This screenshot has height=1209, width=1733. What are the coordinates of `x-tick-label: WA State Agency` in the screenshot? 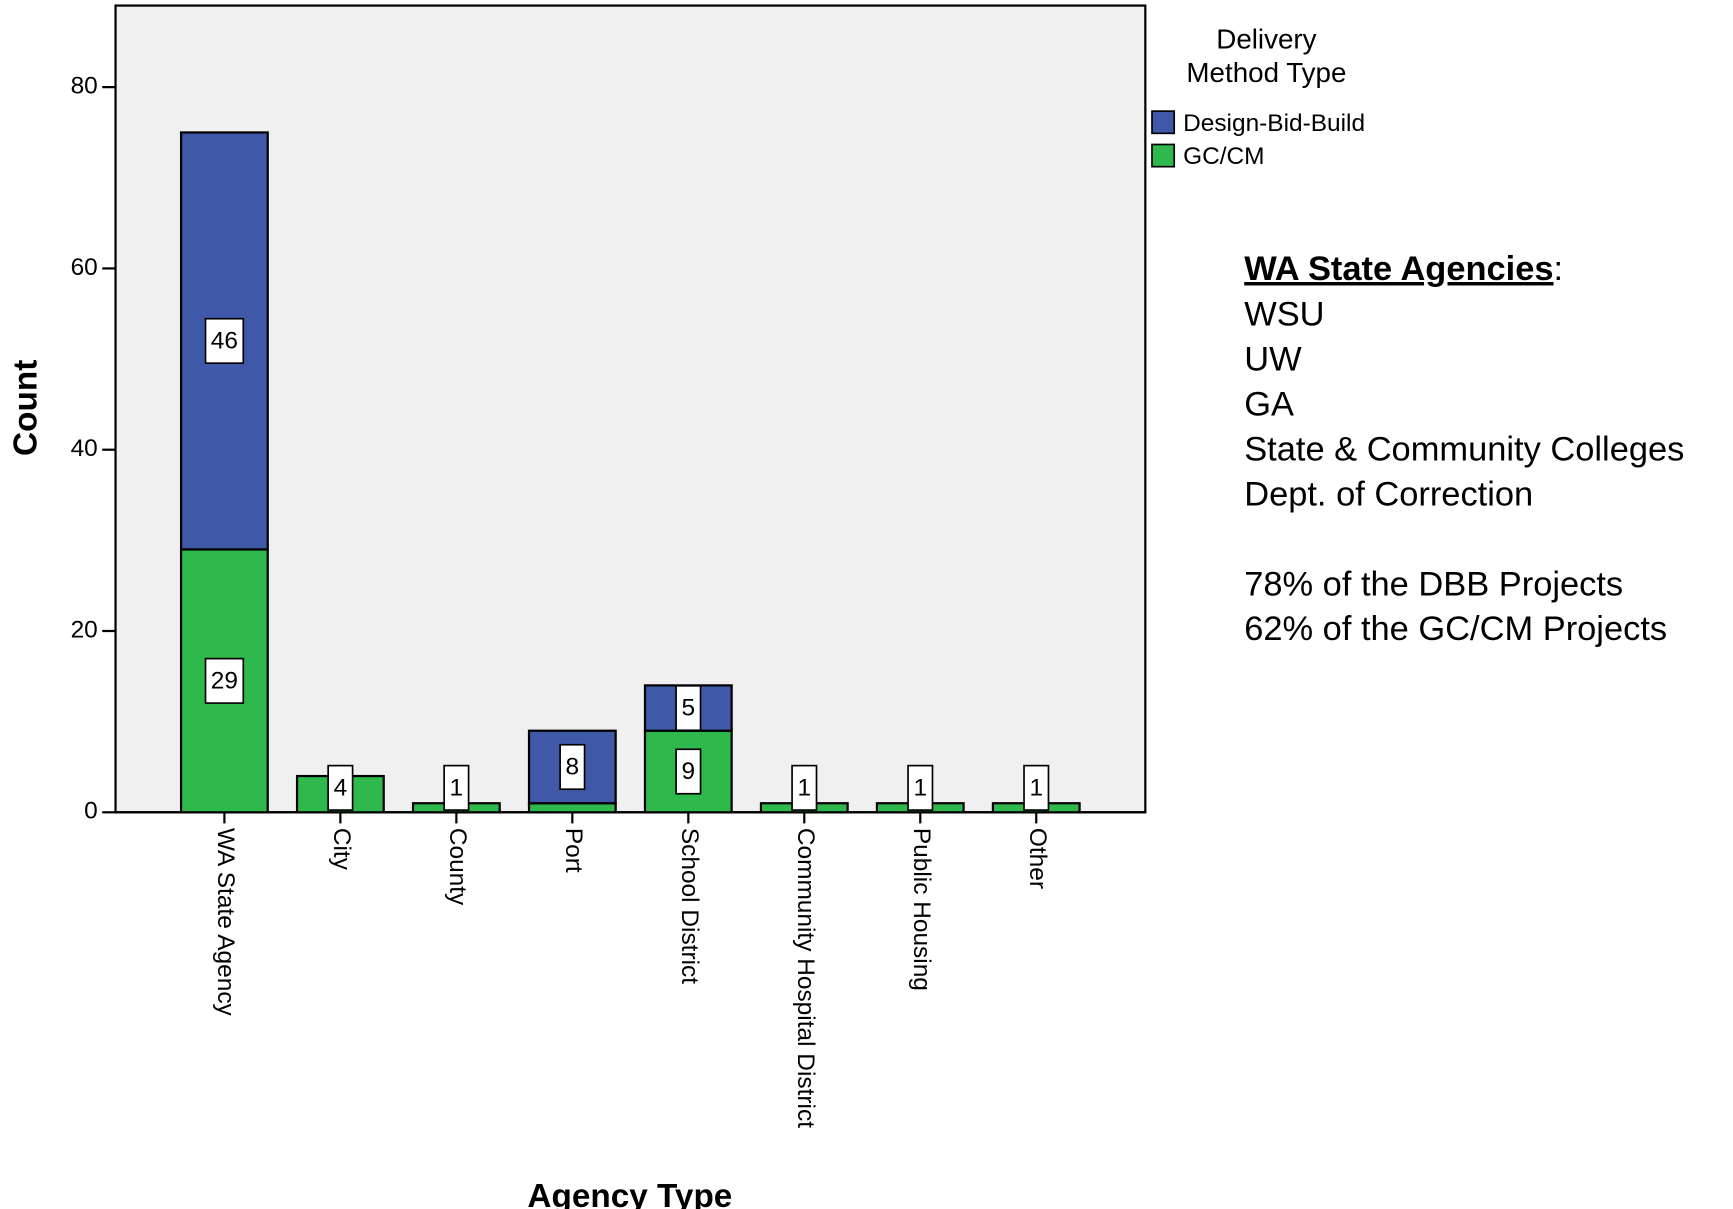 It's located at (225, 922).